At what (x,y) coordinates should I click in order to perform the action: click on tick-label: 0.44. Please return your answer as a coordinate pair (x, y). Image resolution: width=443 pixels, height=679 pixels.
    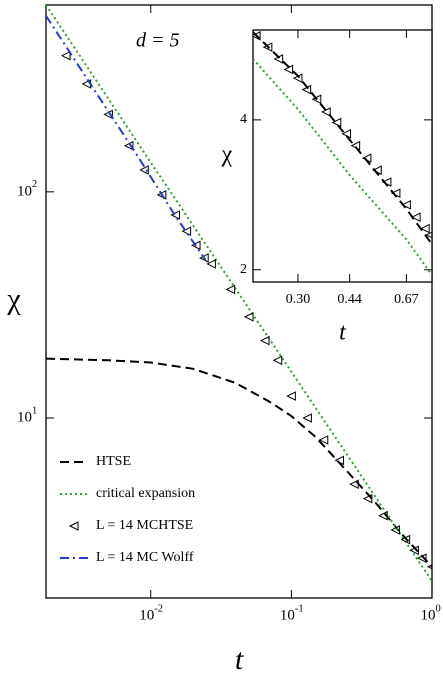
    Looking at the image, I should click on (349, 299).